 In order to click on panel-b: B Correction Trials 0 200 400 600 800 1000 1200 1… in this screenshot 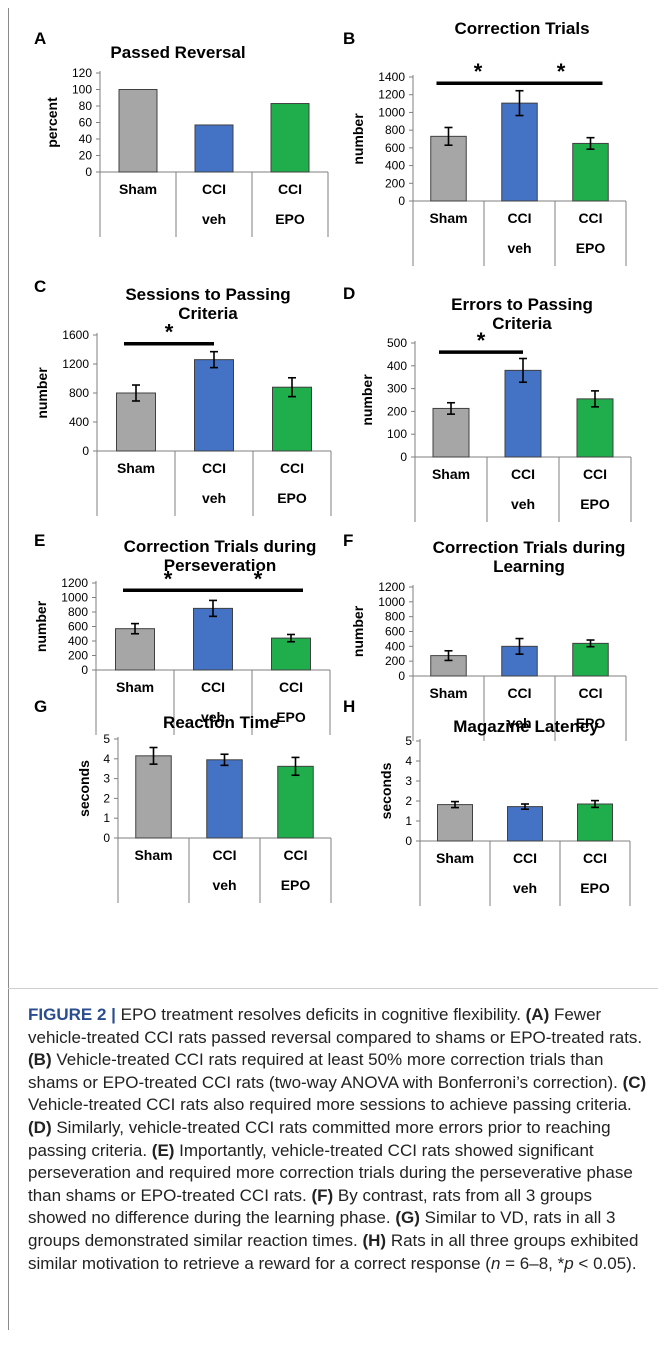, I will do `click(485, 142)`.